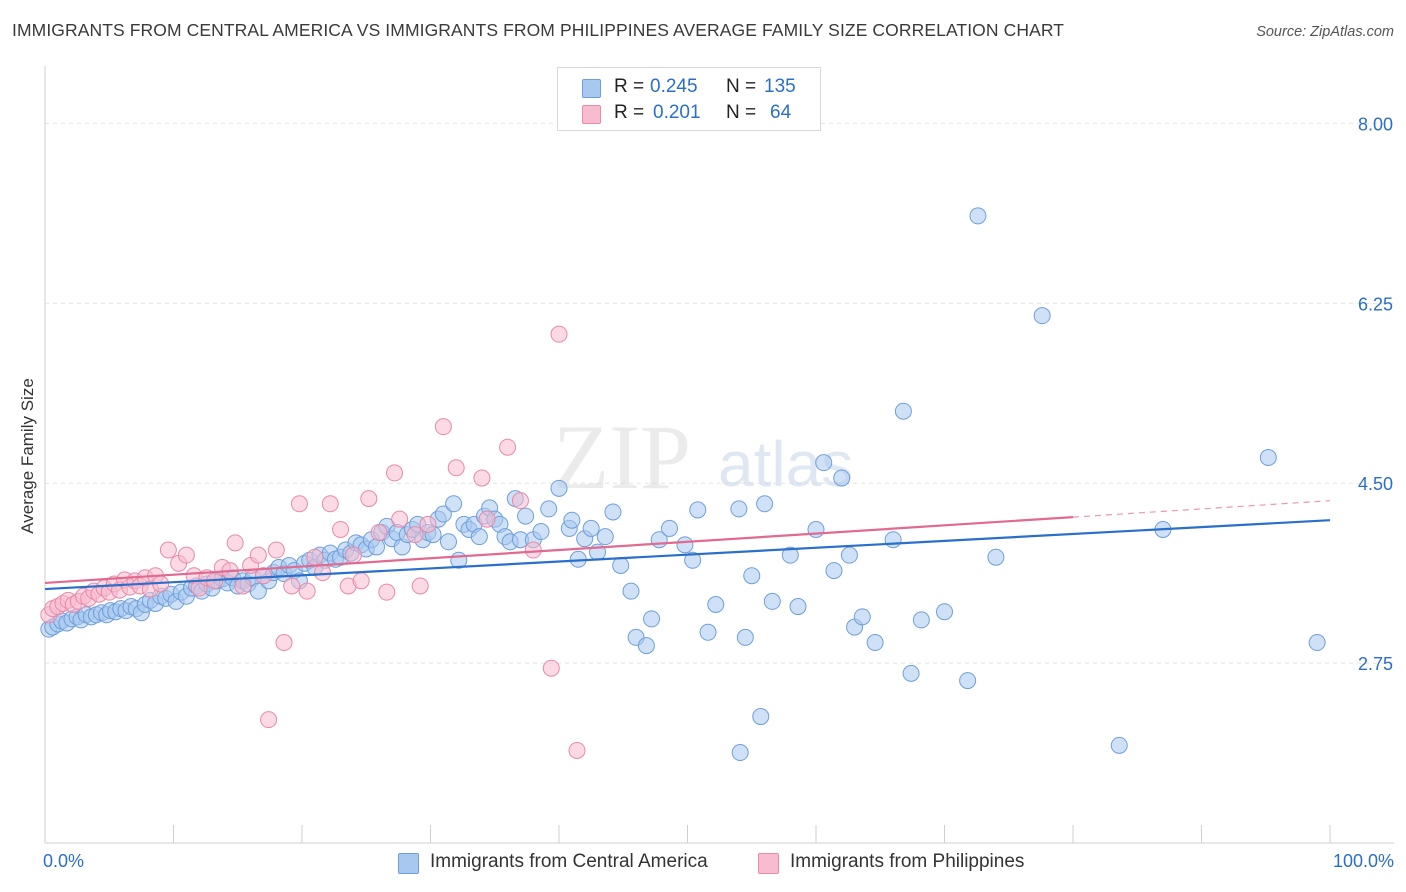 The width and height of the screenshot is (1406, 892). I want to click on y-tick-labels: 2.75 4.50 6.25 8.00, so click(1375, 394).